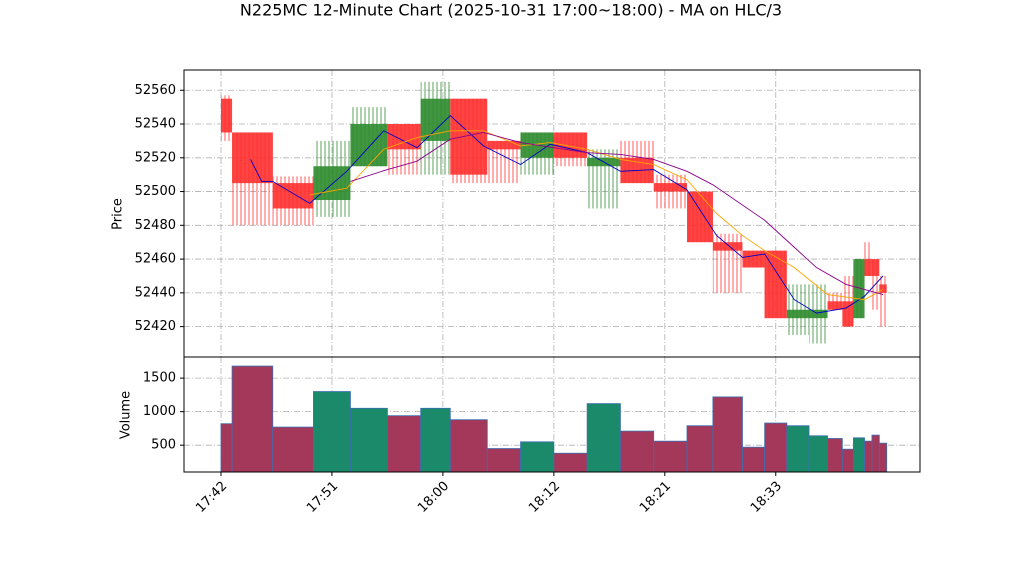 The image size is (1022, 579). What do you see at coordinates (211, 497) in the screenshot?
I see `x-tick-label: 17:42` at bounding box center [211, 497].